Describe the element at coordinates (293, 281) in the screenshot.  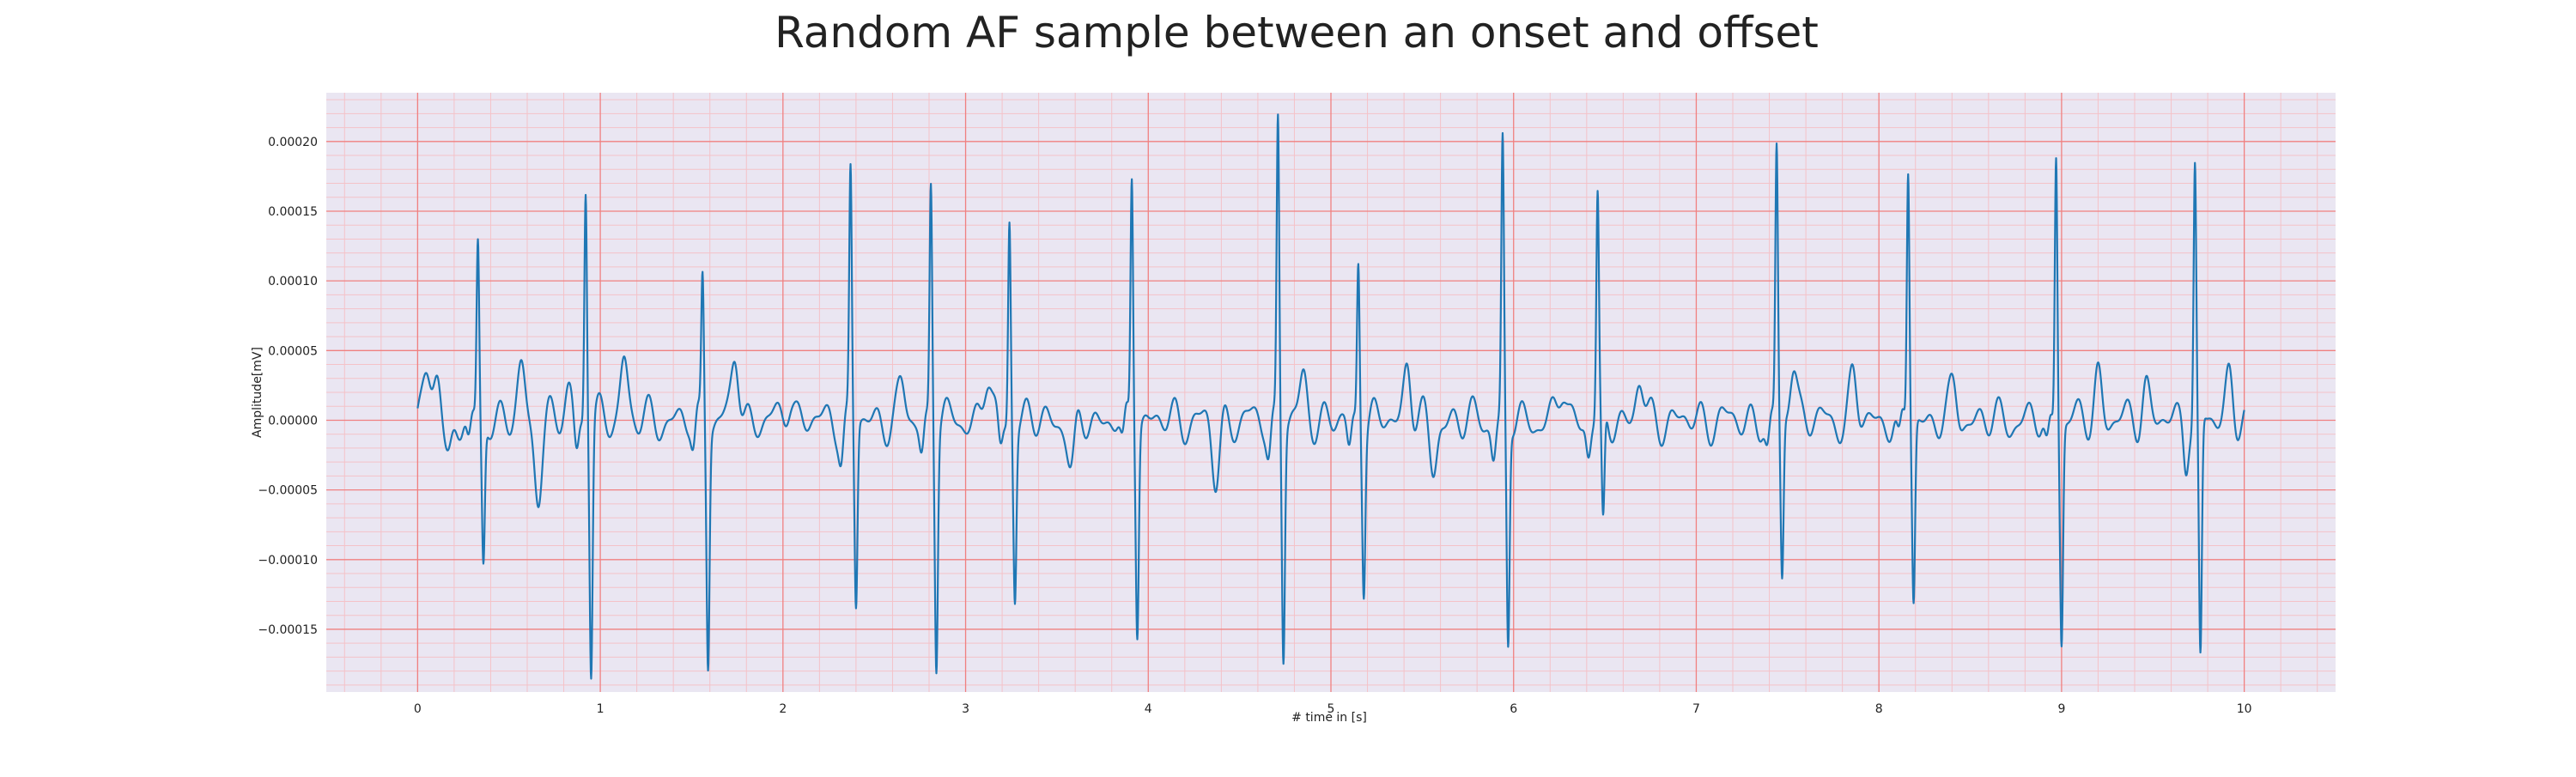
I see `y-tick-label: 0.00010` at that location.